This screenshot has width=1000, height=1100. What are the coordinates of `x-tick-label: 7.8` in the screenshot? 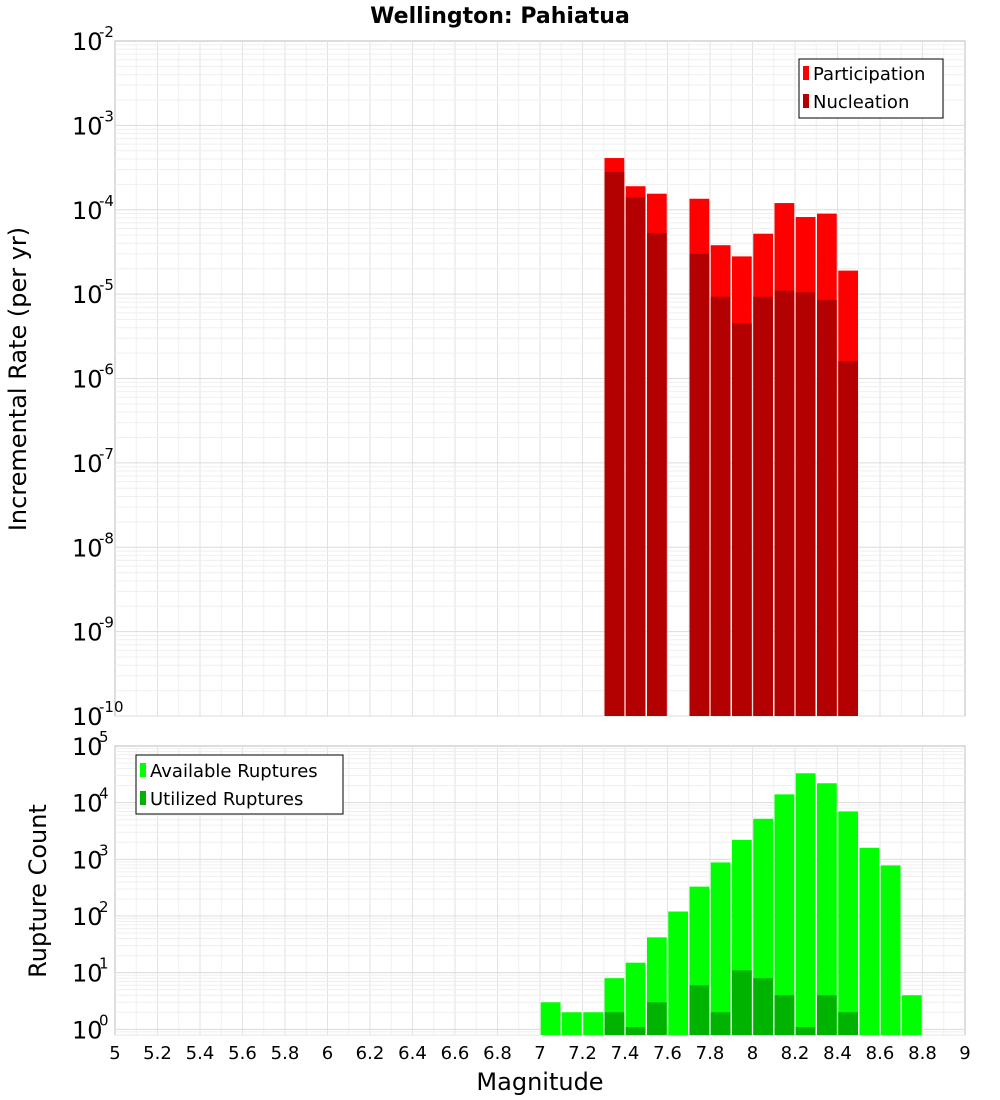 It's located at (710, 1053).